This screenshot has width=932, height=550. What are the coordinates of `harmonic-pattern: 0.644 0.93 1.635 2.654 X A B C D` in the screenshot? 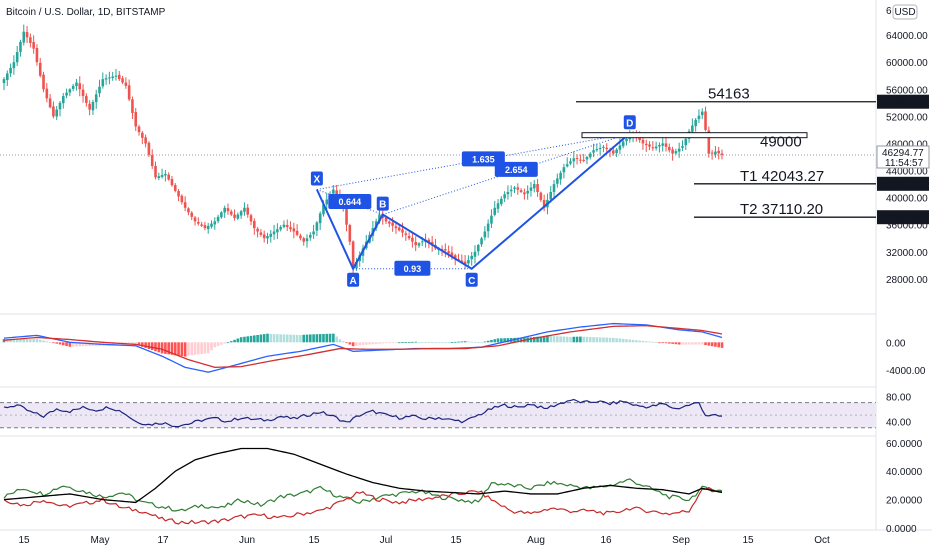 It's located at (473, 201).